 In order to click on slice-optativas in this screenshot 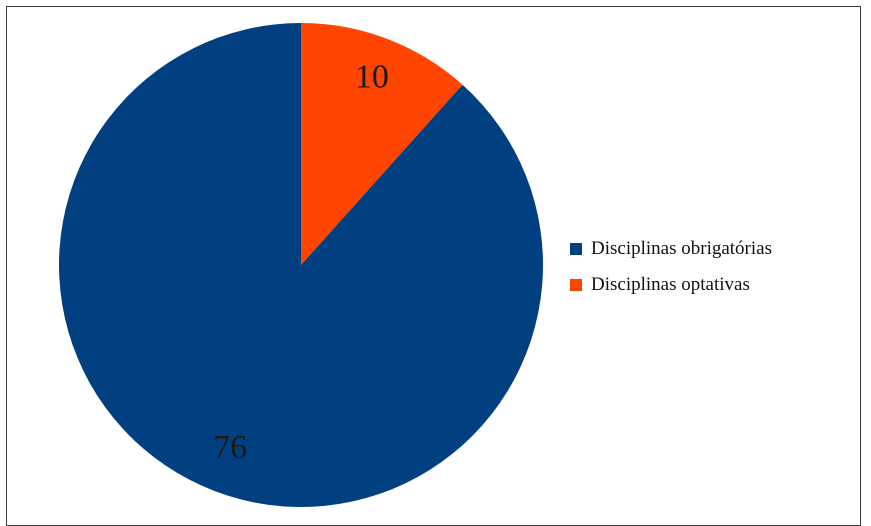, I will do `click(382, 144)`.